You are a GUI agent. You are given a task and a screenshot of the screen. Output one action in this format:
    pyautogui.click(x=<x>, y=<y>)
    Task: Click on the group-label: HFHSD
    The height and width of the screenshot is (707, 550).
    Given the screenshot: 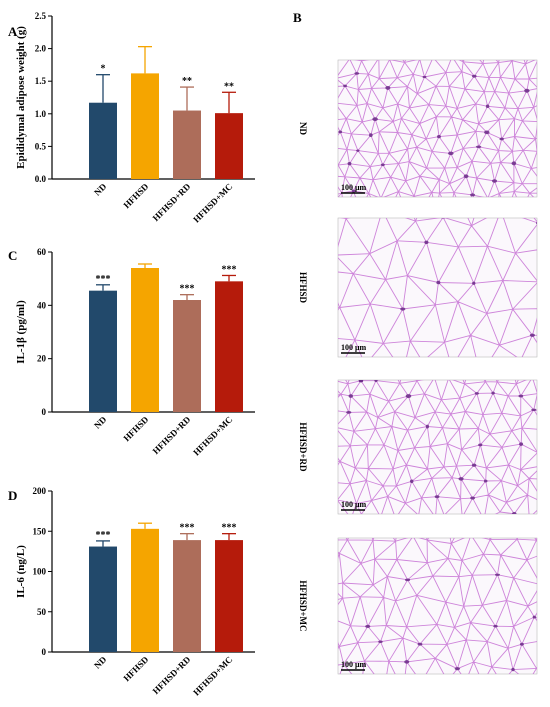 What is the action you would take?
    pyautogui.click(x=303, y=288)
    